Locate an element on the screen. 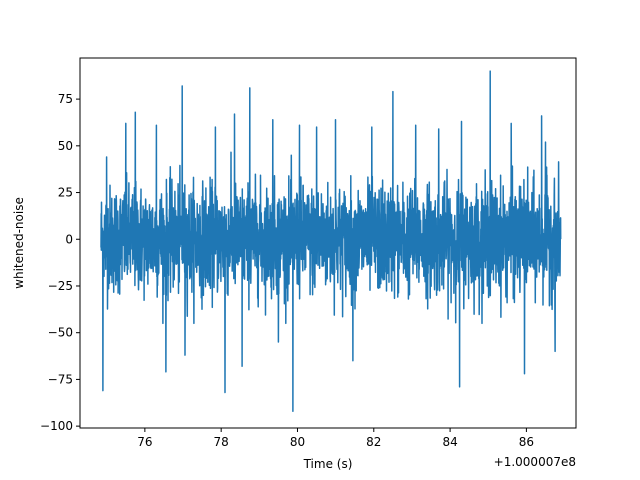 The height and width of the screenshot is (480, 640). x-tick-label: 84 is located at coordinates (449, 442).